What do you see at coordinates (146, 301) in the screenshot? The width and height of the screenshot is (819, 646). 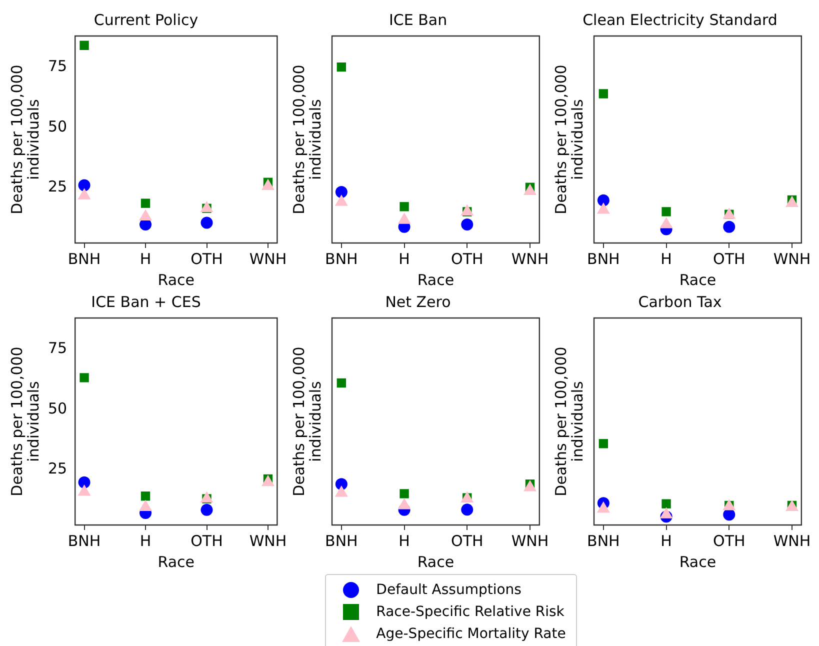 I see `chart-title: ICE Ban + CES` at bounding box center [146, 301].